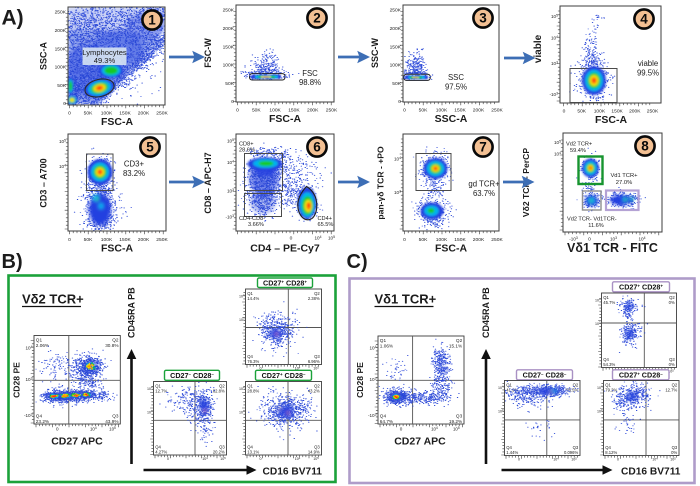  What do you see at coordinates (310, 73) in the screenshot?
I see `svg-text: FSC` at bounding box center [310, 73].